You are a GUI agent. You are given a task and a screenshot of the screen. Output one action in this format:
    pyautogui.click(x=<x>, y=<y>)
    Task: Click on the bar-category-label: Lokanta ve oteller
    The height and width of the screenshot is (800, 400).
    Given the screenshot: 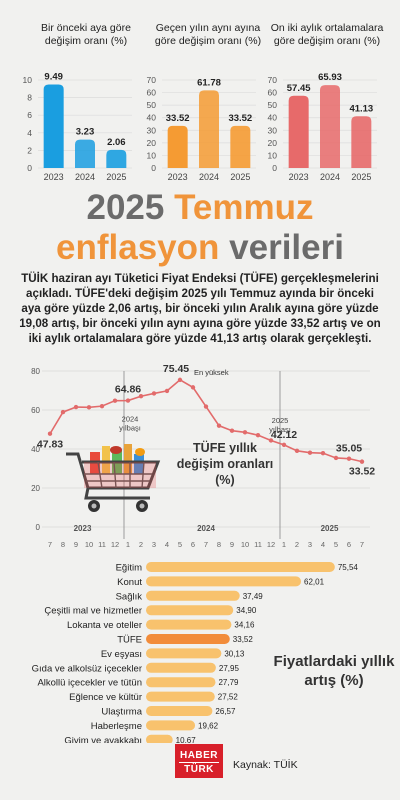 What is the action you would take?
    pyautogui.click(x=104, y=625)
    